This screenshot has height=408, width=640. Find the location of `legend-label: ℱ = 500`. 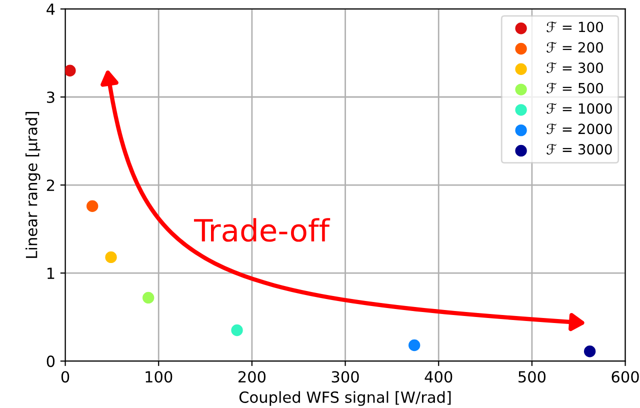

legend-label: ℱ = 500 is located at coordinates (575, 88).